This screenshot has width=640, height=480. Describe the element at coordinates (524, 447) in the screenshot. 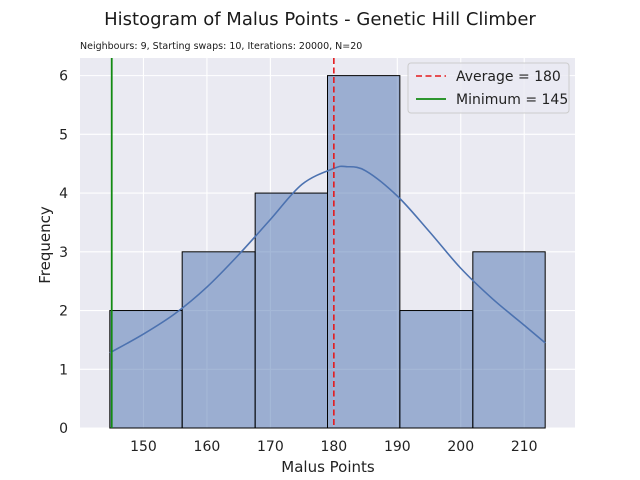

I see `x-tick-label: 210` at that location.